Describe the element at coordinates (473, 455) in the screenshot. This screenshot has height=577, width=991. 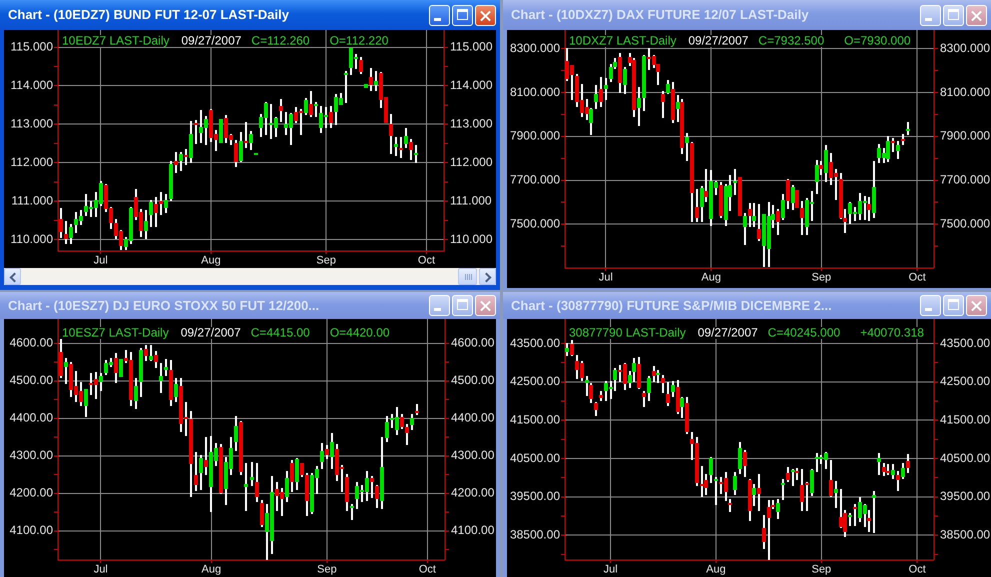
I see `y2-tick-label: 4300.00` at that location.